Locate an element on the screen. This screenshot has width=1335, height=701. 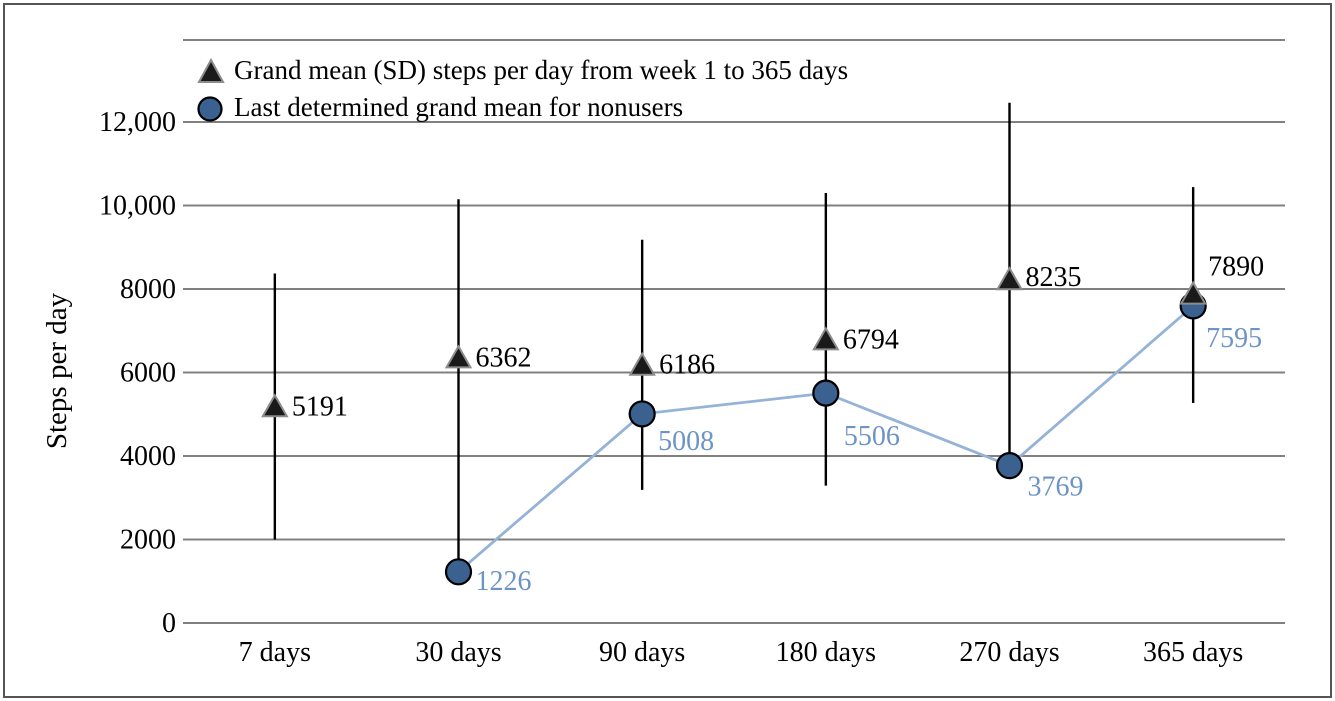
grand-mean-value-label: 5191 is located at coordinates (320, 406).